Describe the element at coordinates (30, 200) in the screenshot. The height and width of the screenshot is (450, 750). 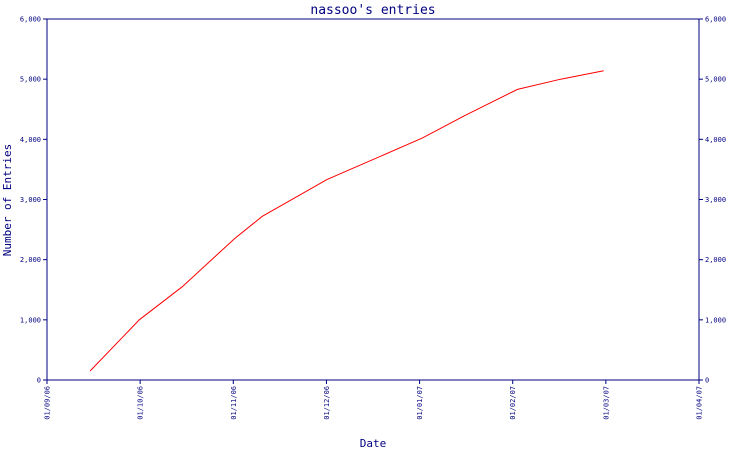
I see `y-tick-label-left: 3,000` at that location.